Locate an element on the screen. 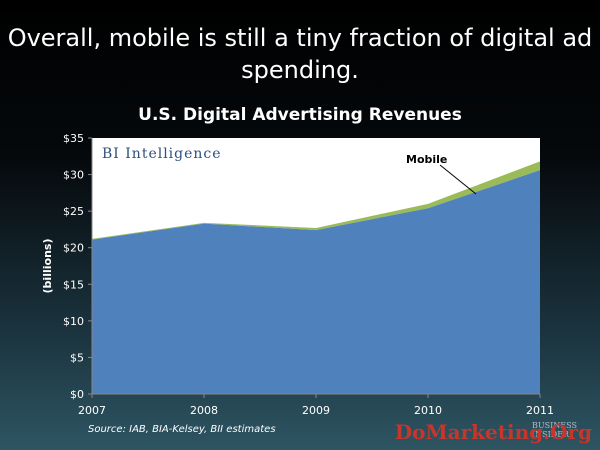 This screenshot has height=450, width=600. source-note: Source: IAB, BIA-Kelsey, BII estimates is located at coordinates (182, 429).